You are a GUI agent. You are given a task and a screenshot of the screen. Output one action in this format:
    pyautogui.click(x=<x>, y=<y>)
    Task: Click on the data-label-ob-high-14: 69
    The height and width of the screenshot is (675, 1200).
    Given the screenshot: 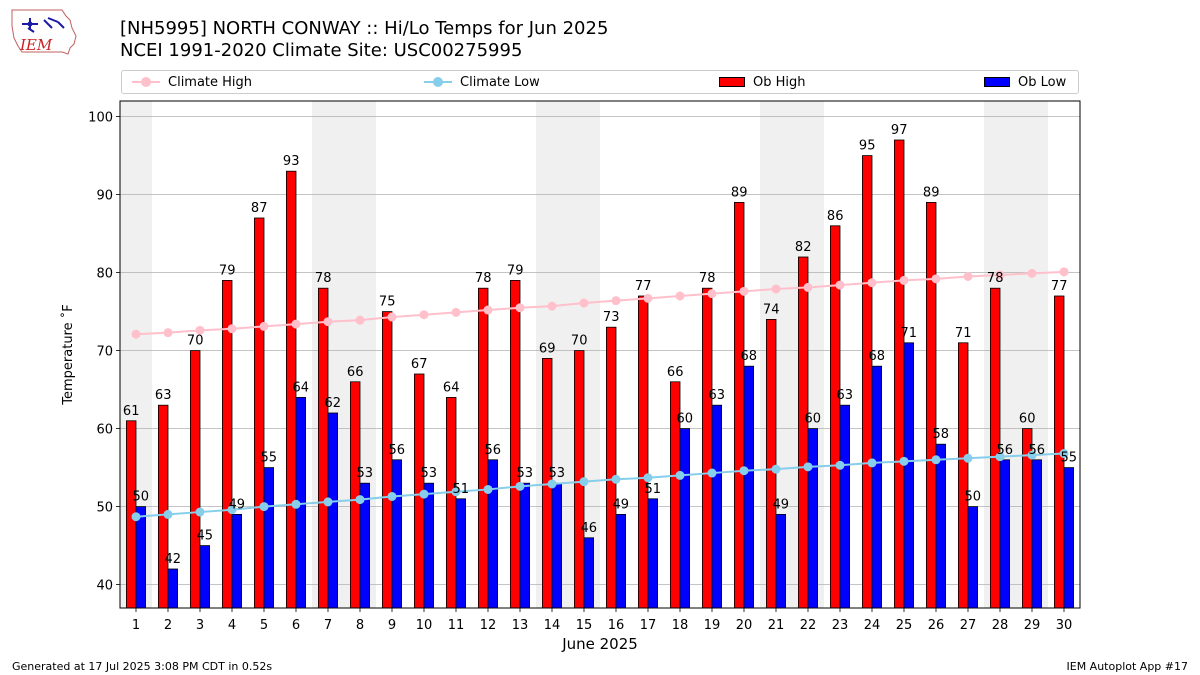 What is the action you would take?
    pyautogui.click(x=547, y=348)
    